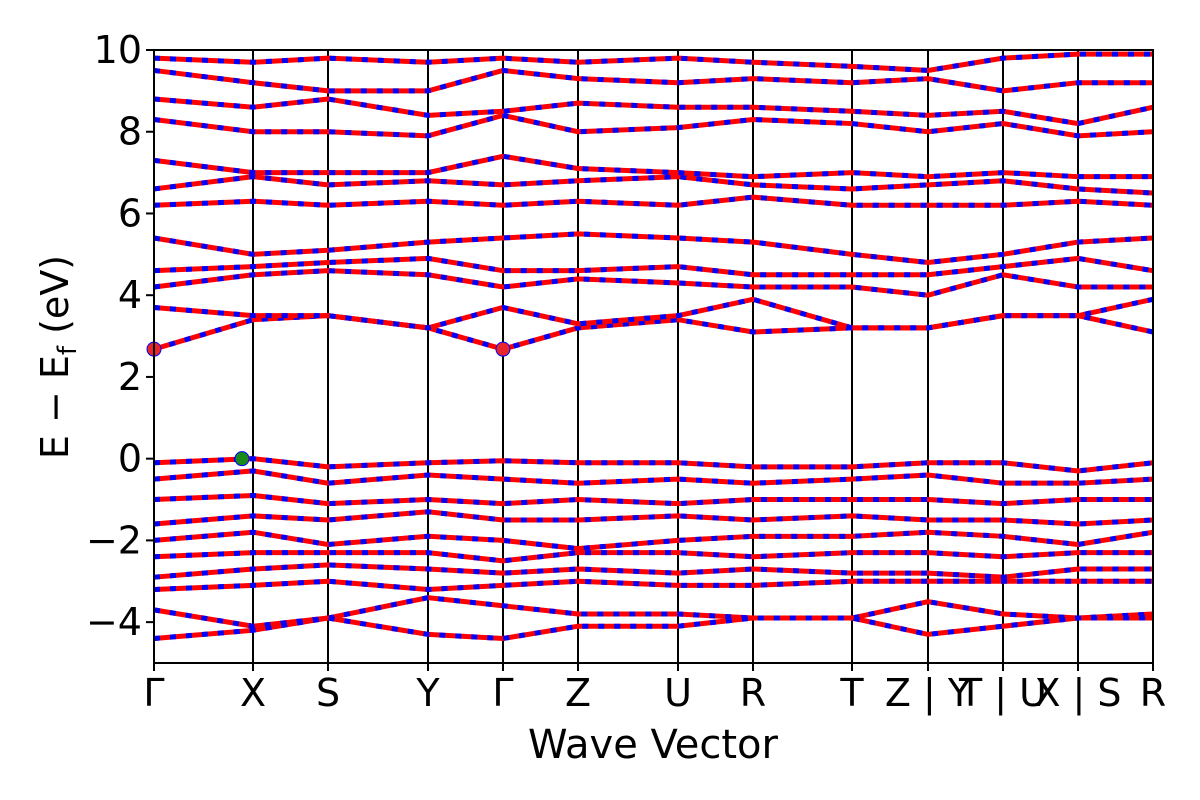  What do you see at coordinates (55, 407) in the screenshot?
I see `y-label-main: E − E` at bounding box center [55, 407].